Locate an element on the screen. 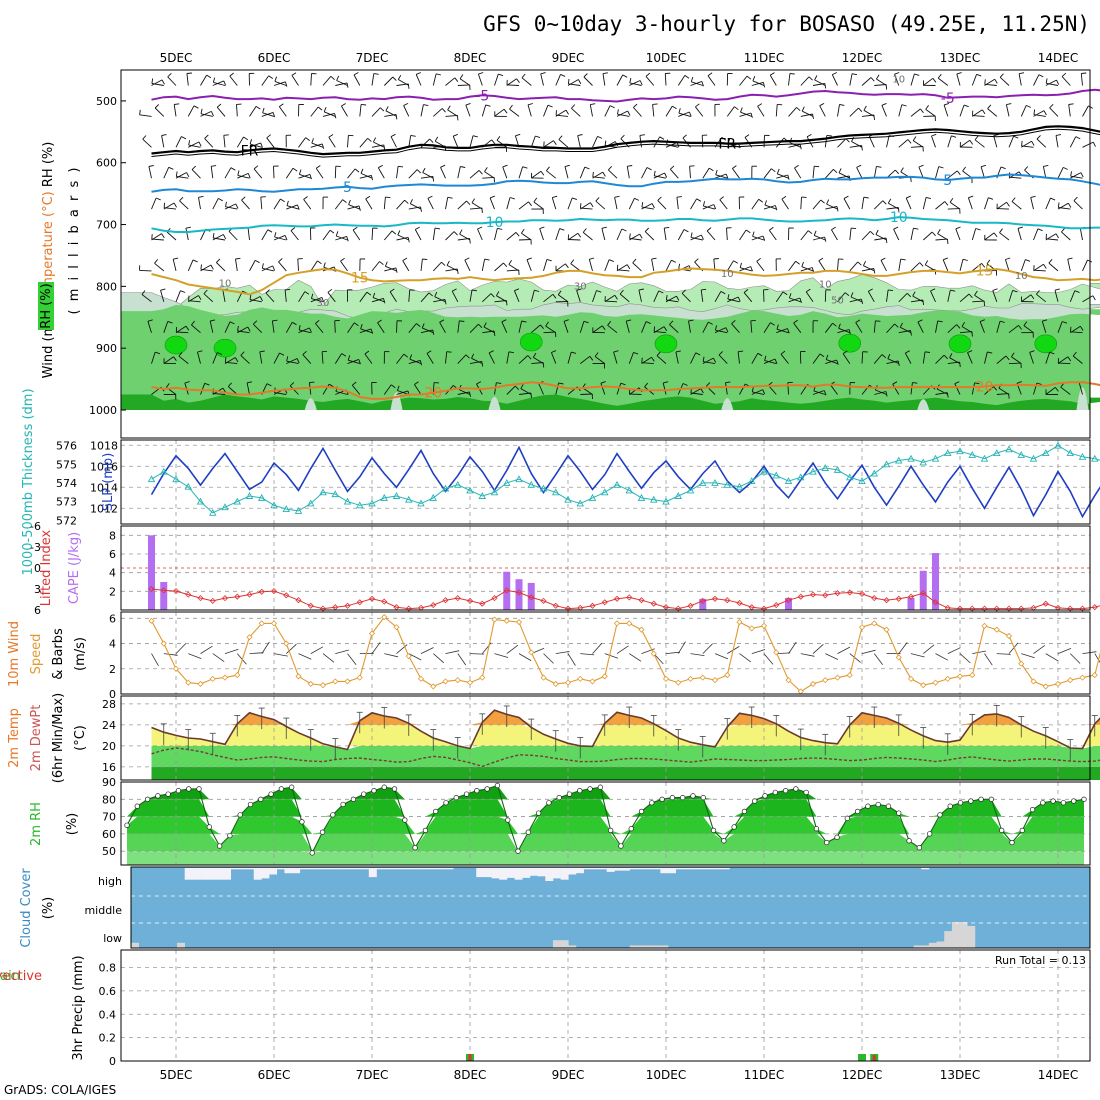  wind10m-ylabel: (m/s) is located at coordinates (80, 654).